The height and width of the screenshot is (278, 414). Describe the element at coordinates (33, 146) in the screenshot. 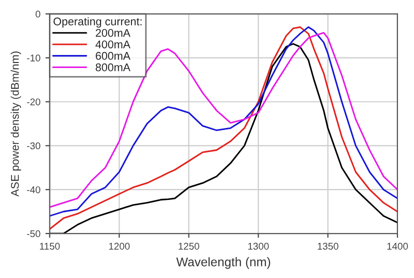

I see `y-tick-label: -30` at that location.